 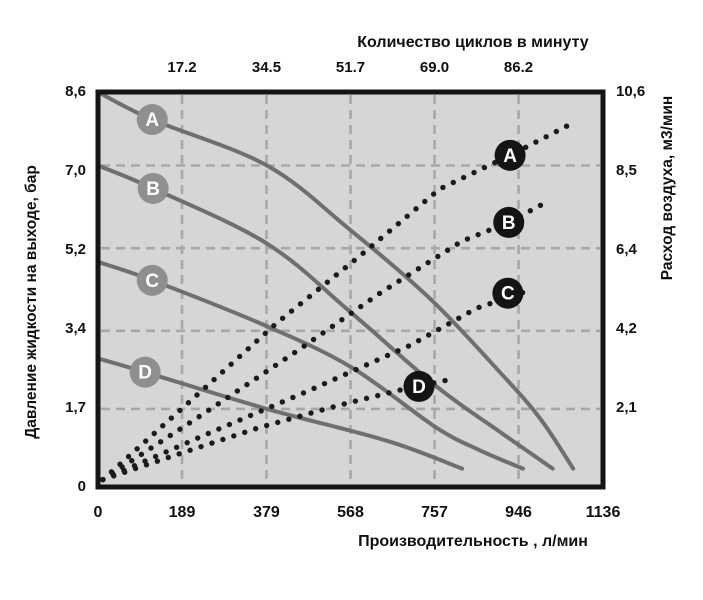 What do you see at coordinates (75, 328) in the screenshot?
I see `y-tick-left-3,4: 3,4` at bounding box center [75, 328].